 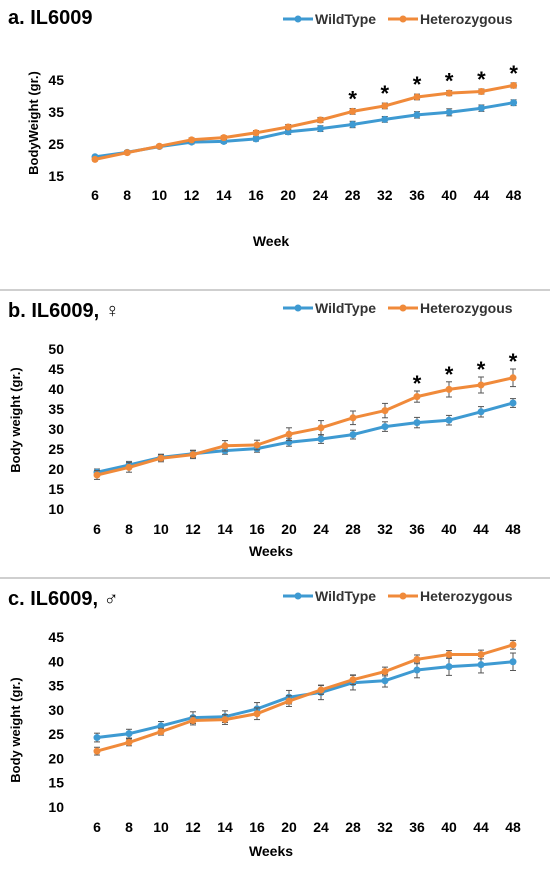 I want to click on x-tick-label: 12, so click(x=193, y=529).